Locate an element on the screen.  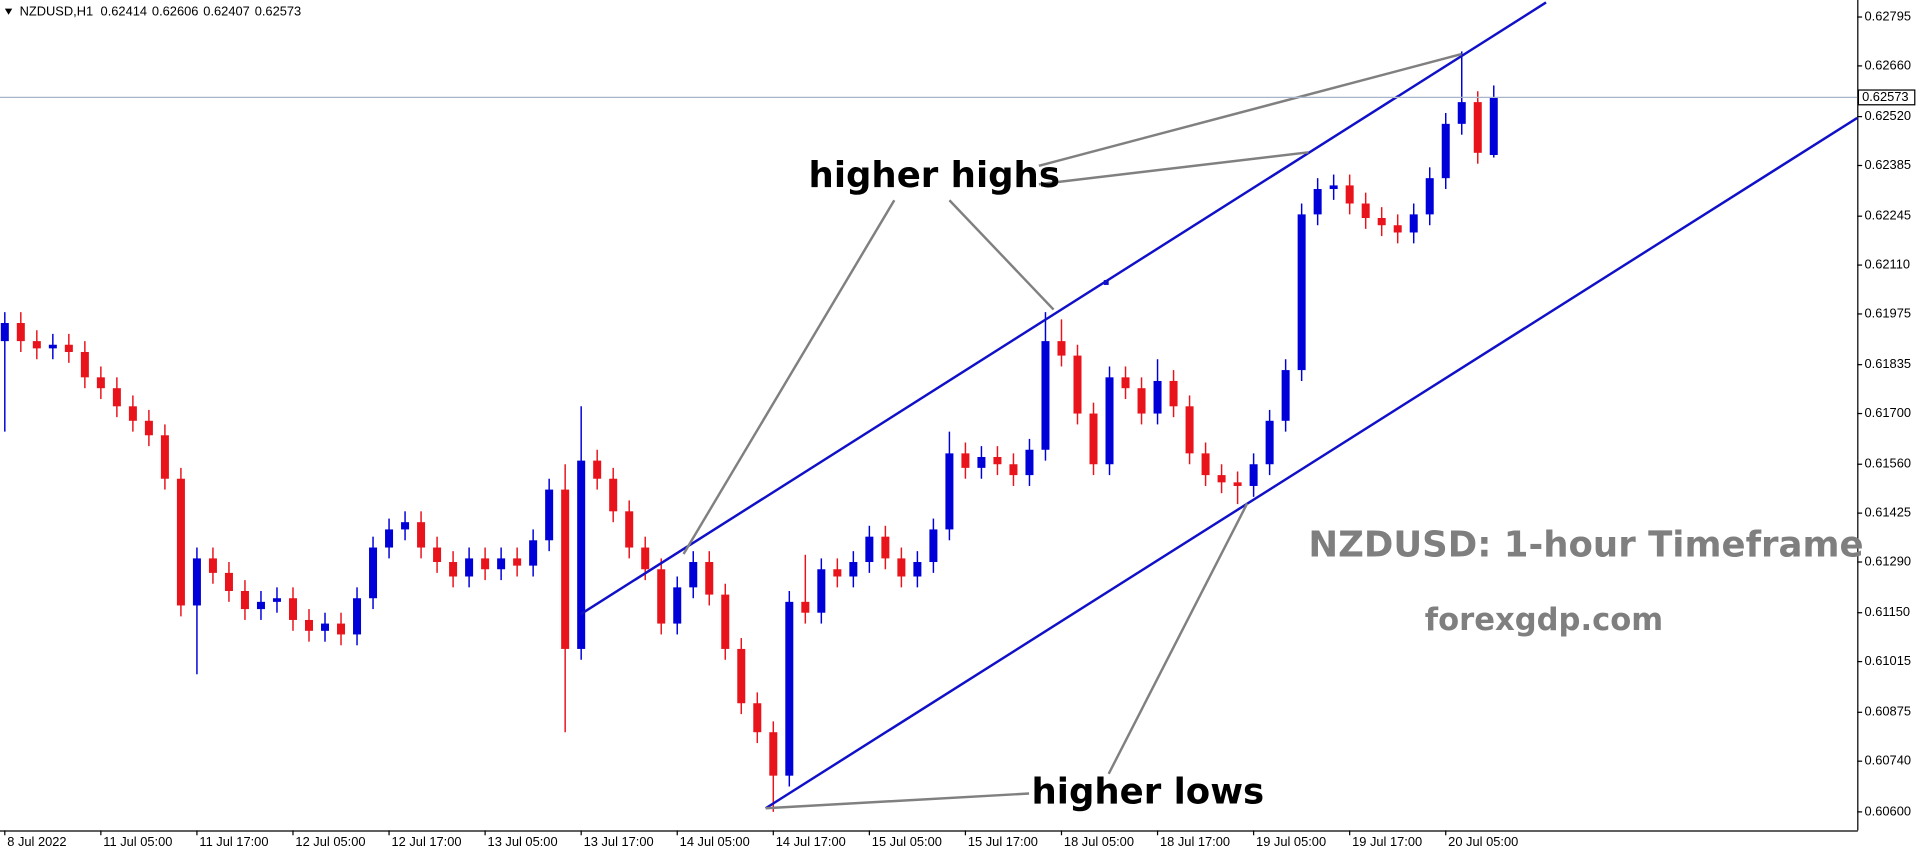
y-tick-label: 0.61700 is located at coordinates (1888, 412).